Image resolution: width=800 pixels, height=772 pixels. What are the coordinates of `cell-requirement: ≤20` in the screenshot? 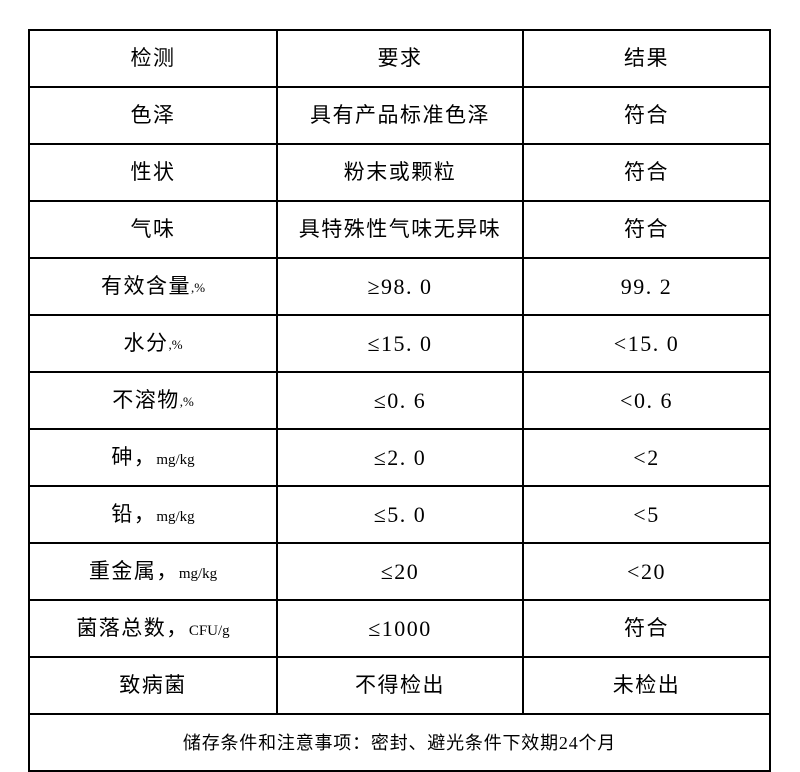 It's located at (400, 571).